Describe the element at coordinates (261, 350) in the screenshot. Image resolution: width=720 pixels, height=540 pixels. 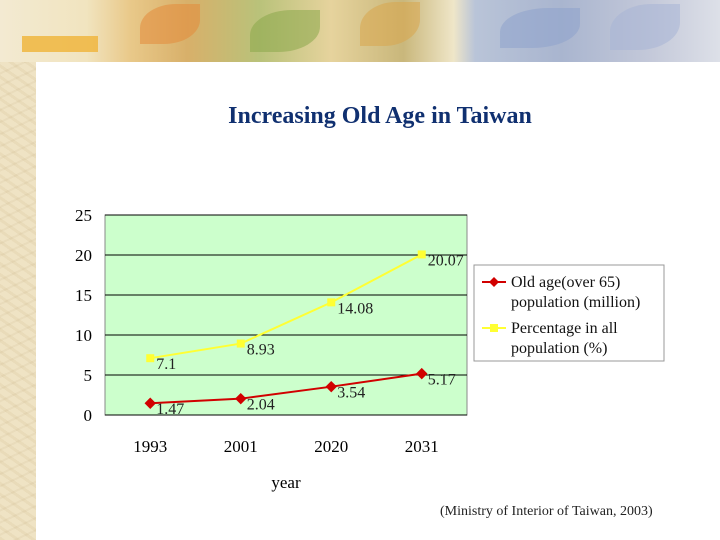
I see `data-label: 8.93` at that location.